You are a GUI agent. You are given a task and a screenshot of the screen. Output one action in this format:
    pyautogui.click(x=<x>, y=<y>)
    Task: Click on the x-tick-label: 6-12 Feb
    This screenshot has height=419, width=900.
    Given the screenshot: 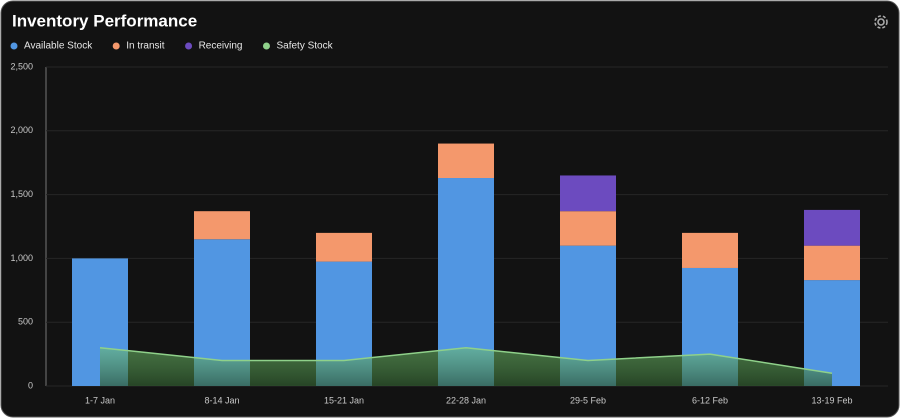 What is the action you would take?
    pyautogui.click(x=710, y=400)
    